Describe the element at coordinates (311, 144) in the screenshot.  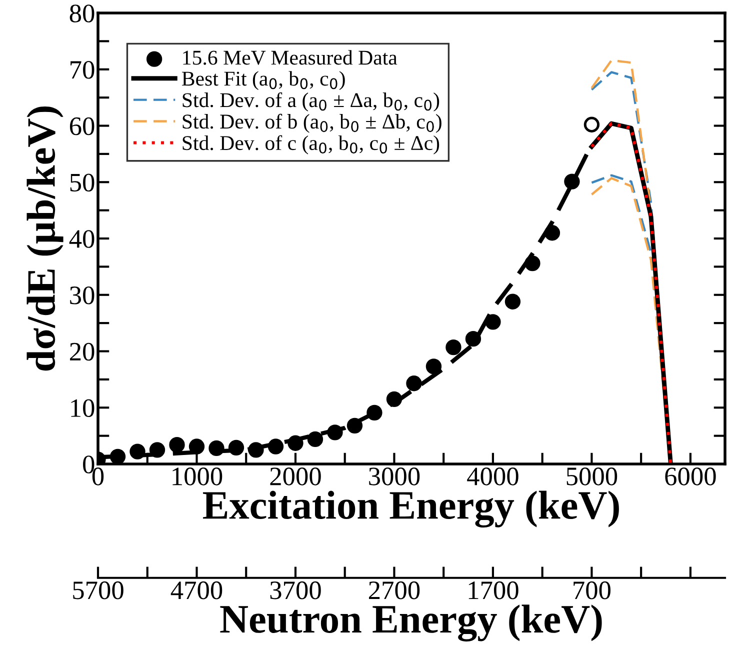
I see `legend-label: Std. Dev. of c (a$_{0}$, b$_{0}$, c$_{0}$ ± Δc)` at that location.